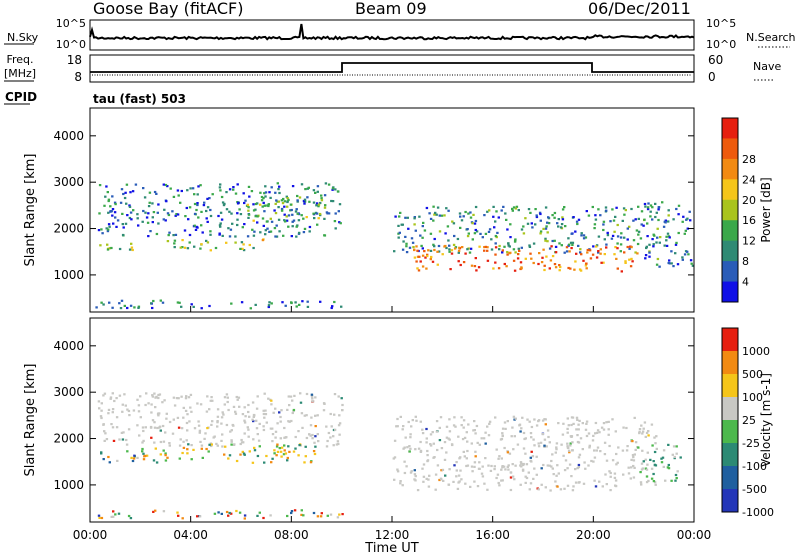 This screenshot has width=800, height=554. I want to click on colorbar-segment, so click(730, 386).